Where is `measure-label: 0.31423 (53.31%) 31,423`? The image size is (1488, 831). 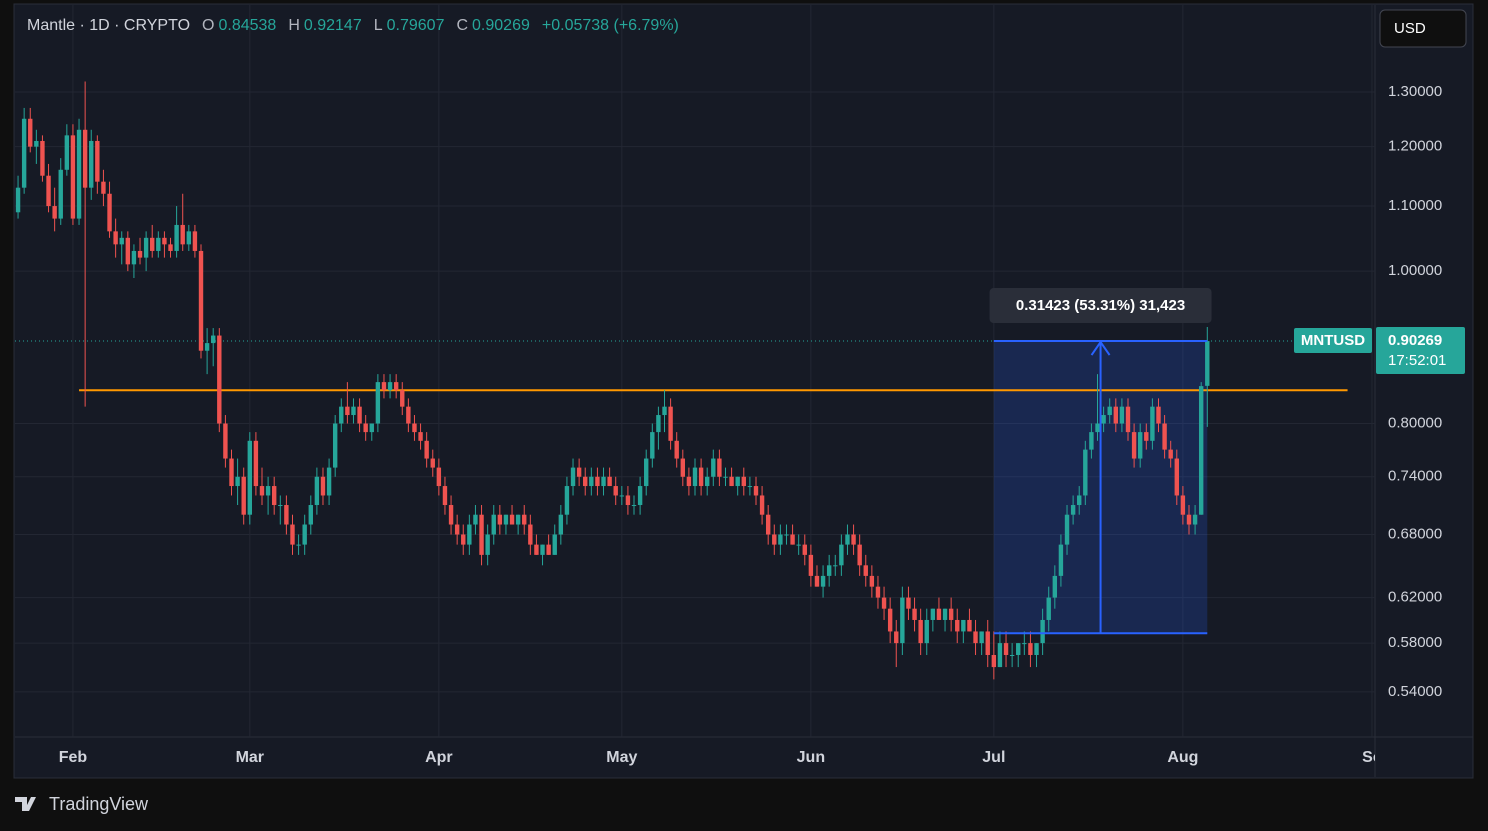
measure-label: 0.31423 (53.31%) 31,423 is located at coordinates (1100, 305).